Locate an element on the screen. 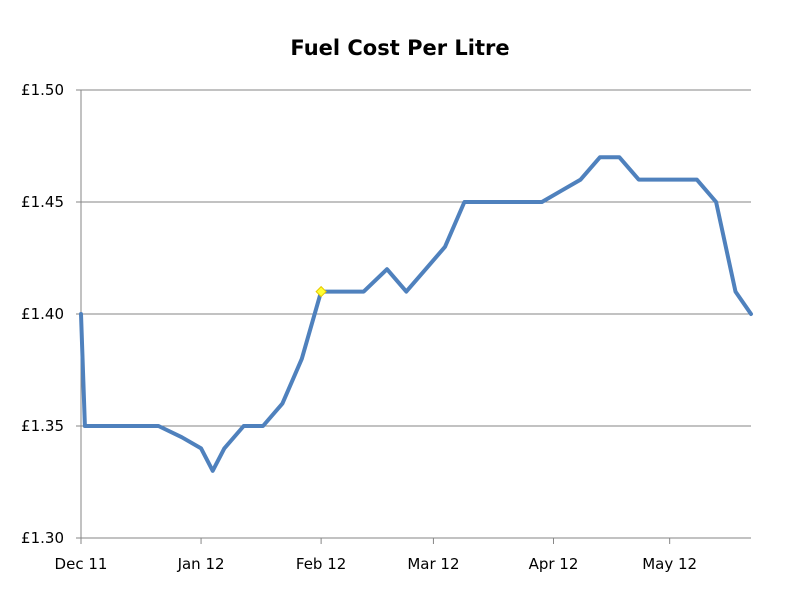 This screenshot has height=600, width=800. y-tick-label: £1.50 is located at coordinates (42, 90).